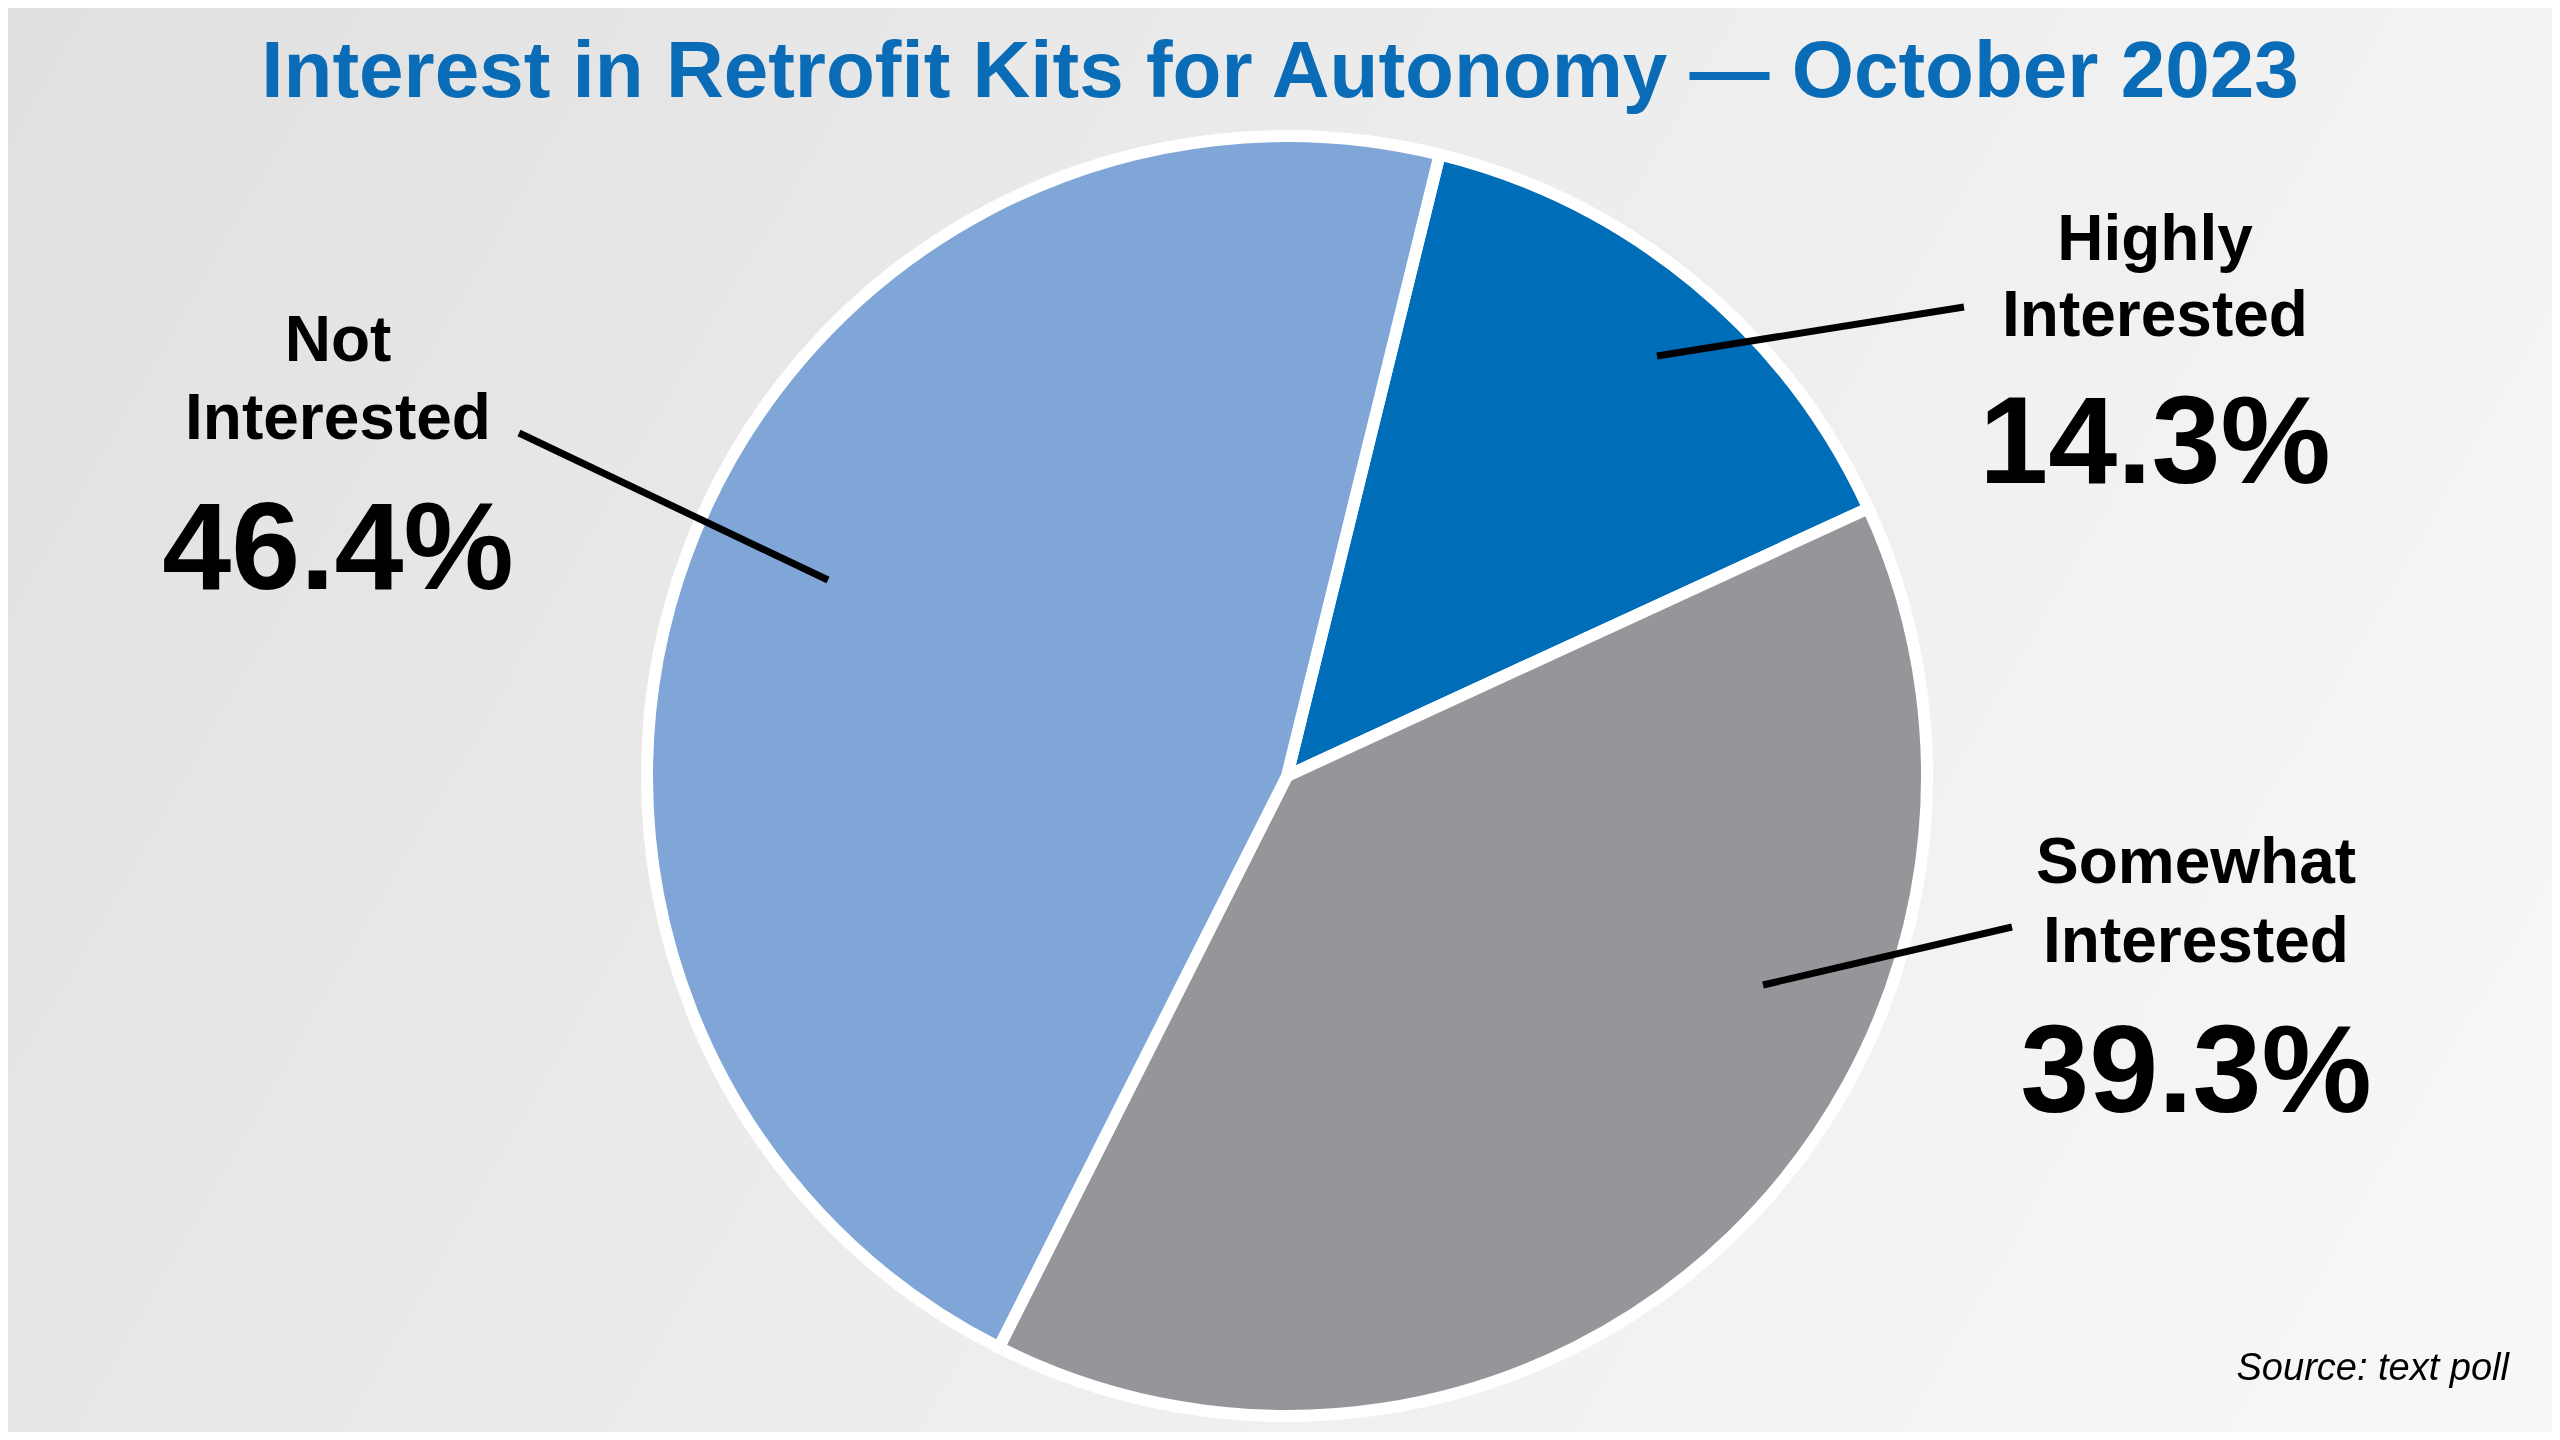 The height and width of the screenshot is (1440, 2560). What do you see at coordinates (1280, 70) in the screenshot?
I see `chart-title: Interest in Retrofit Kits for Autonomy — October 2023` at bounding box center [1280, 70].